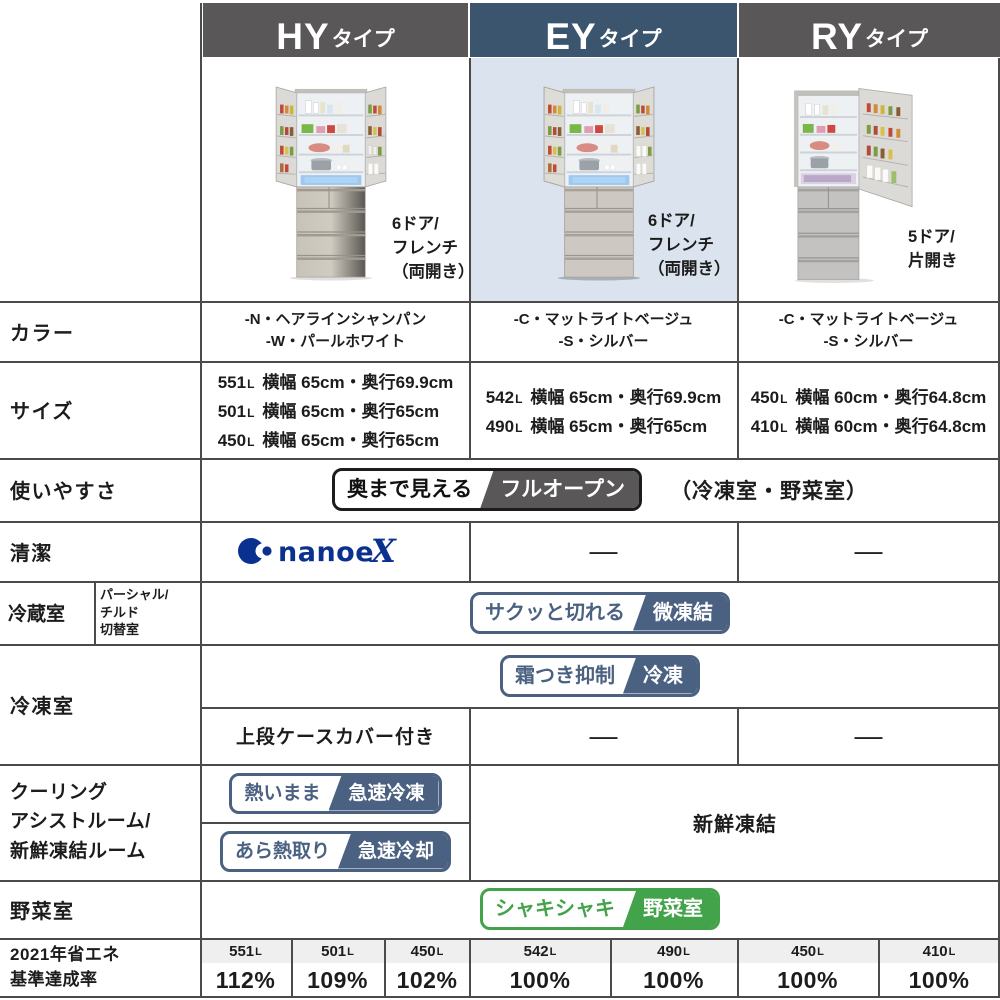 The width and height of the screenshot is (1000, 1000). Describe the element at coordinates (939, 951) in the screenshot. I see `energy-liters: 410 L` at that location.